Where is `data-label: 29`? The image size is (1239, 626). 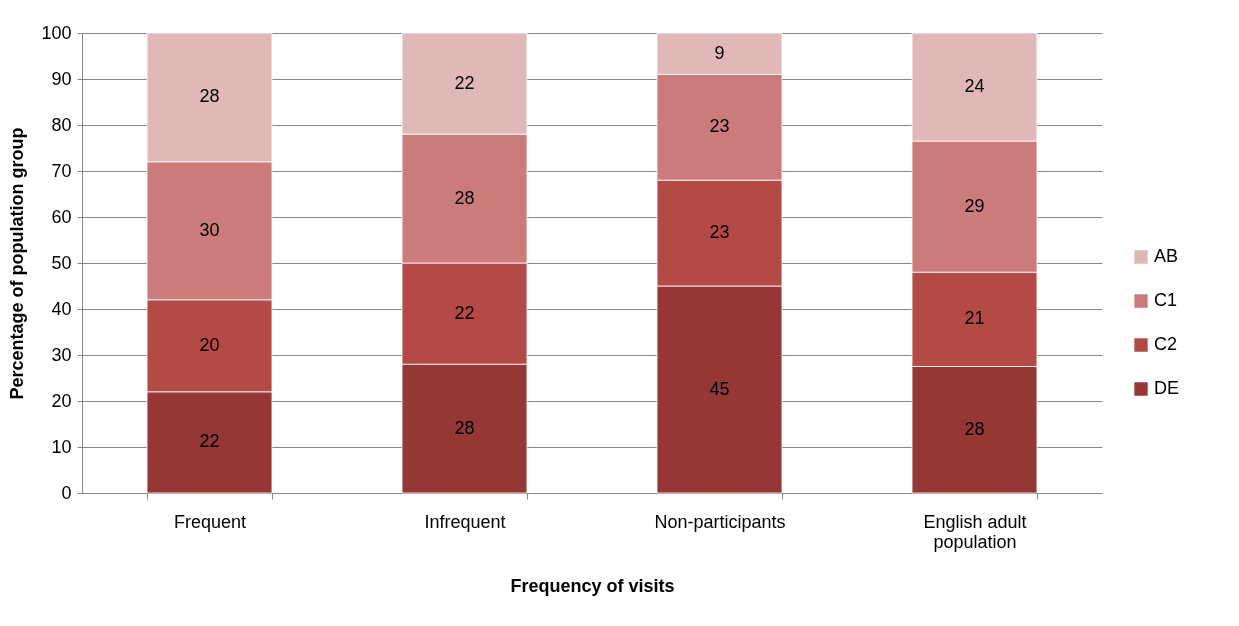
data-label: 29 is located at coordinates (974, 205).